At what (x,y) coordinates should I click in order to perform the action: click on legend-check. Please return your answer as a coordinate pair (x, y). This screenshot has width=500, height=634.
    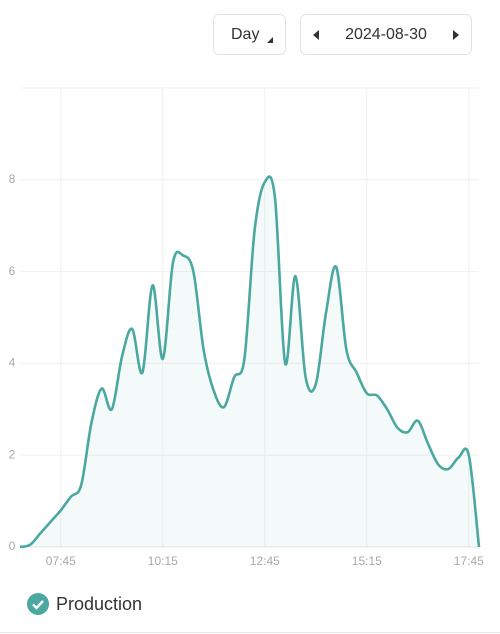
    Looking at the image, I should click on (38, 604).